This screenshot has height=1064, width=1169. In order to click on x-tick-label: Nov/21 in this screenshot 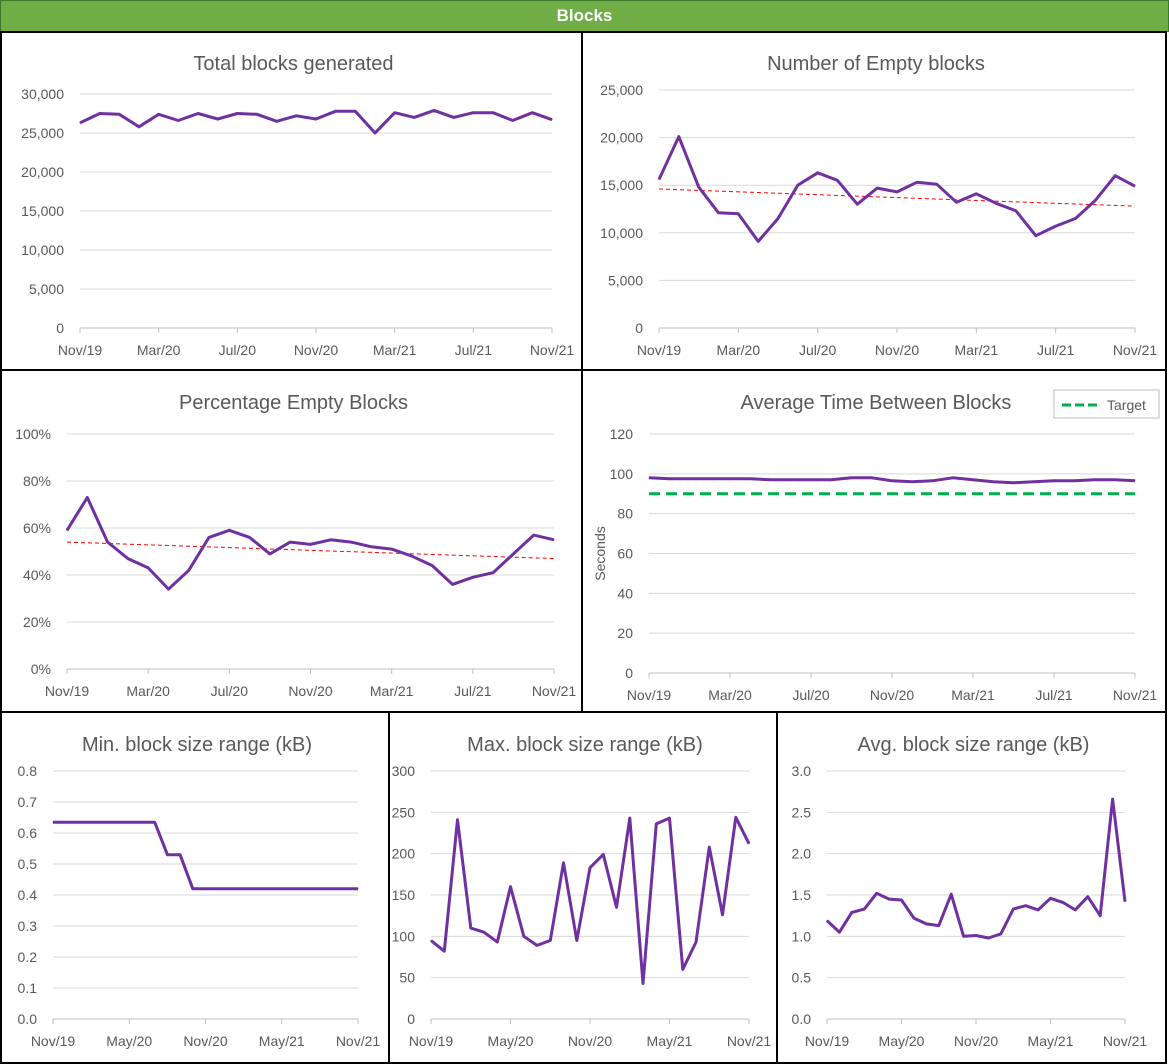, I will do `click(554, 691)`.